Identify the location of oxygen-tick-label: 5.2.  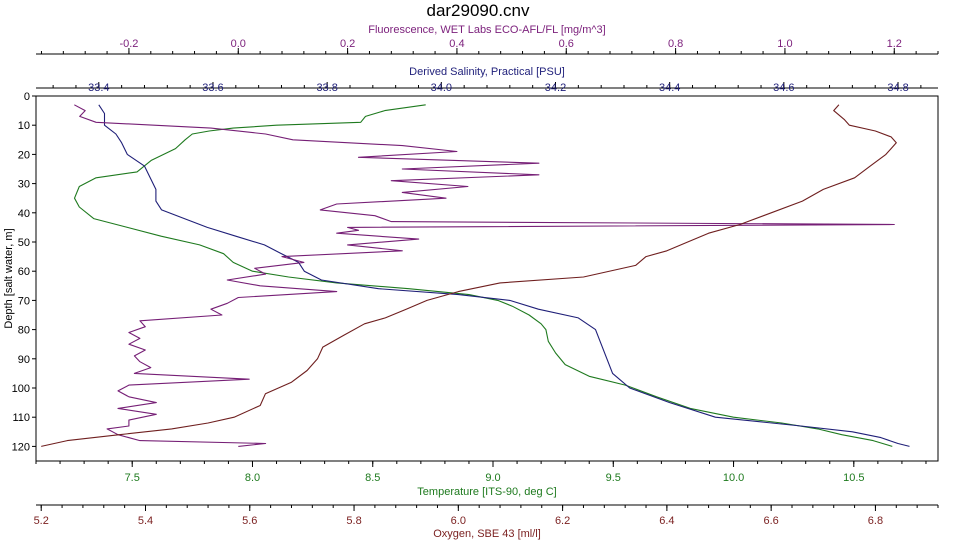
(41, 521).